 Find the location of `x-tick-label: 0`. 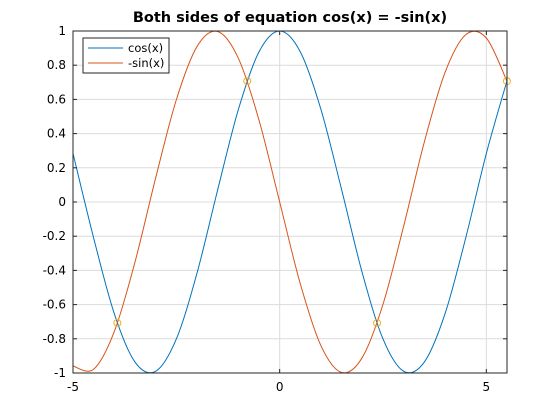

x-tick-label: 0 is located at coordinates (280, 387).